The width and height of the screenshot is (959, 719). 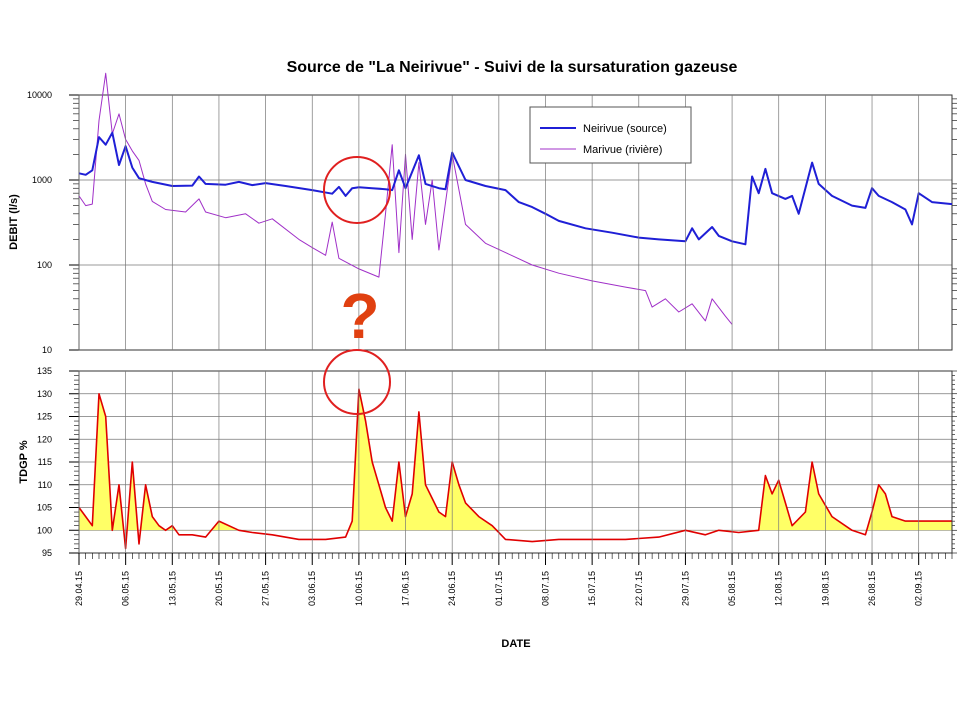 What do you see at coordinates (172, 588) in the screenshot?
I see `date-tick-label: 13.05.15` at bounding box center [172, 588].